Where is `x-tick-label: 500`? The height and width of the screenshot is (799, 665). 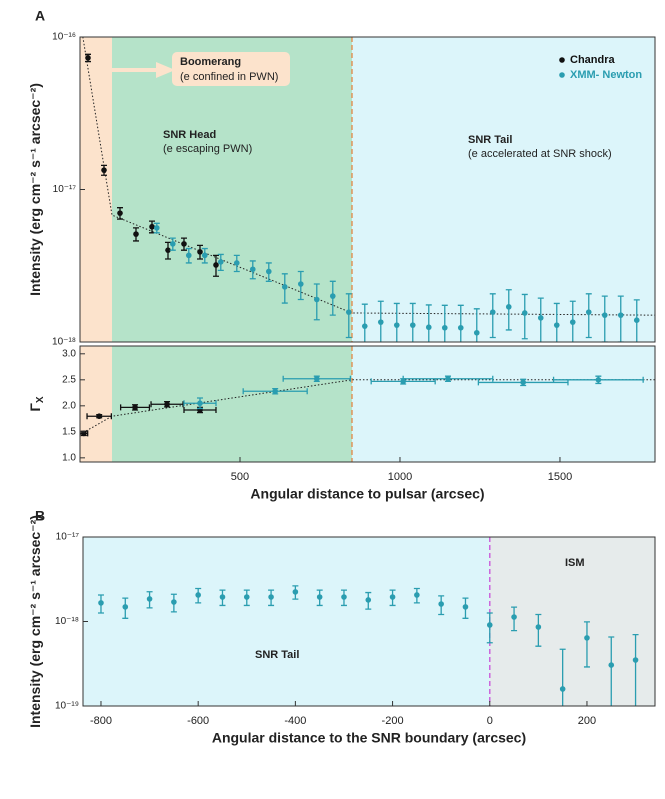 x-tick-label: 500 is located at coordinates (240, 477).